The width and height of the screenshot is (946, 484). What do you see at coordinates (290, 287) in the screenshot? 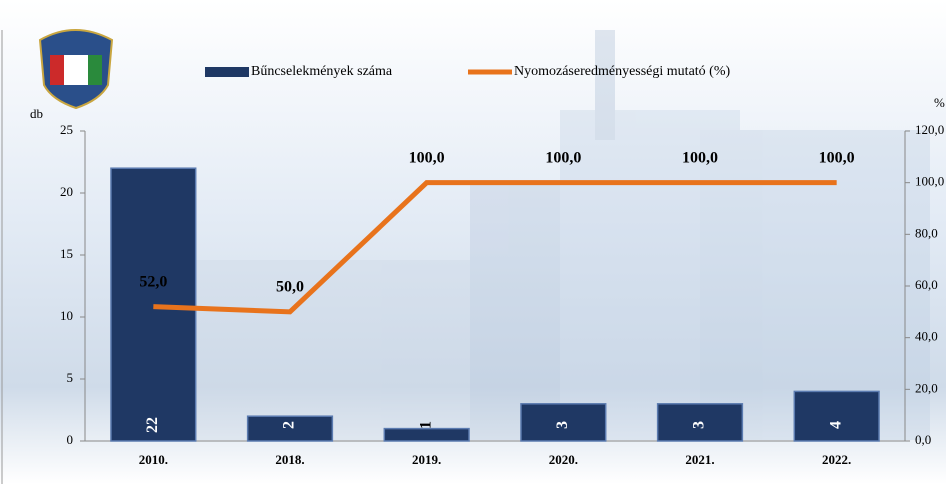
I see `line-value-label: 50,0` at bounding box center [290, 287].